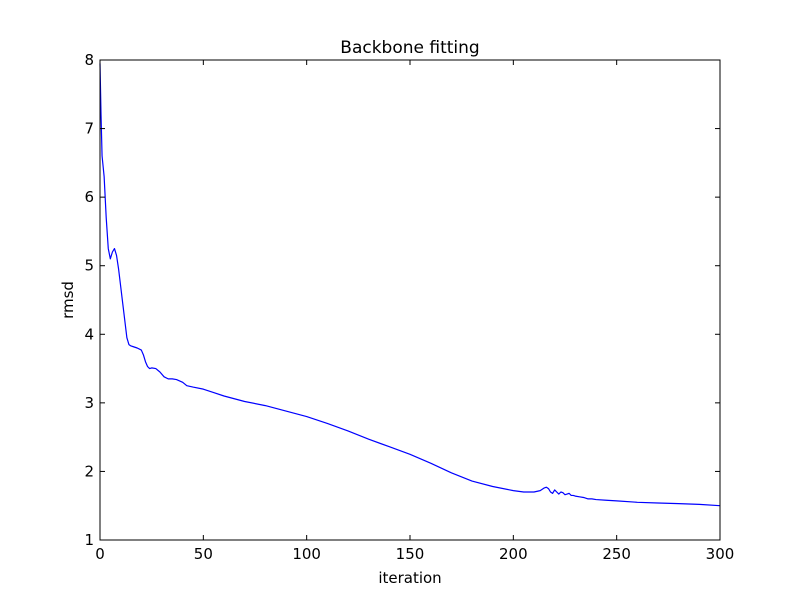  What do you see at coordinates (68, 300) in the screenshot?
I see `y-axis-label: rmsd` at bounding box center [68, 300].